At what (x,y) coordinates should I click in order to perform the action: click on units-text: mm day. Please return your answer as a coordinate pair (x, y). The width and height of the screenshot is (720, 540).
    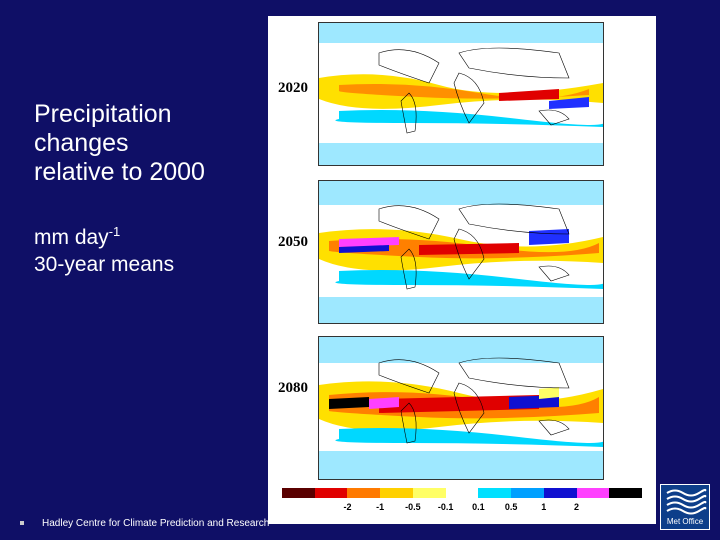
    Looking at the image, I should click on (71, 237).